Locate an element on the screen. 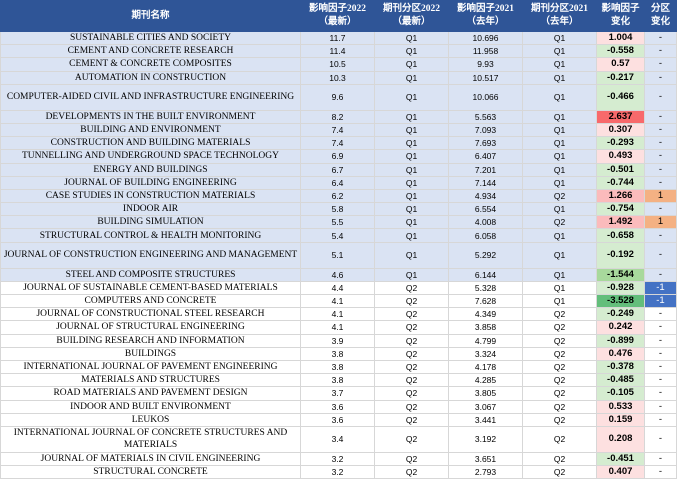 This screenshot has height=481, width=678. if-change-cell: -0.105 is located at coordinates (620, 393).